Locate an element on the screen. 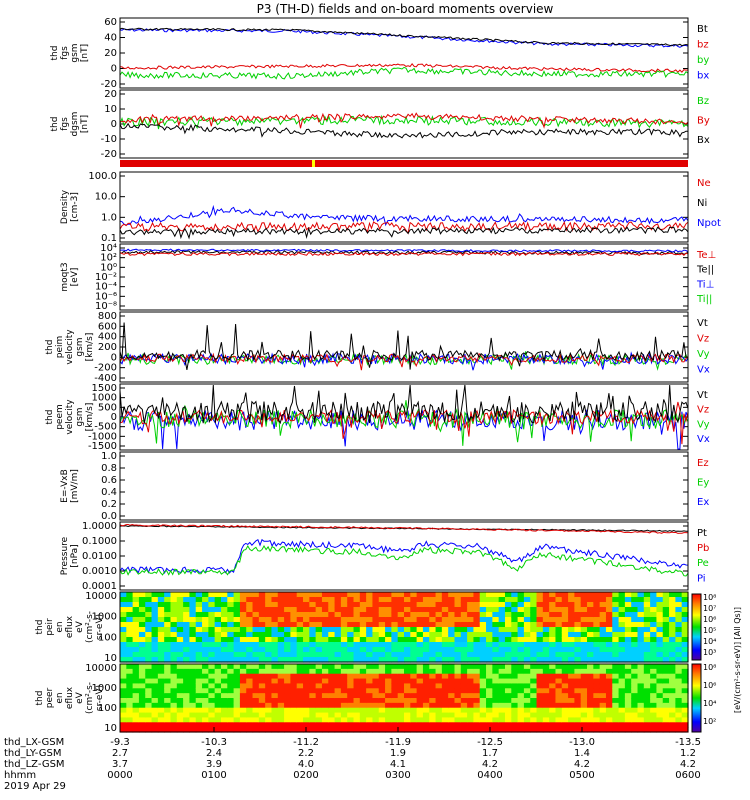 The image size is (750, 800). panel-ylabel-line: [nPa] is located at coordinates (75, 555).